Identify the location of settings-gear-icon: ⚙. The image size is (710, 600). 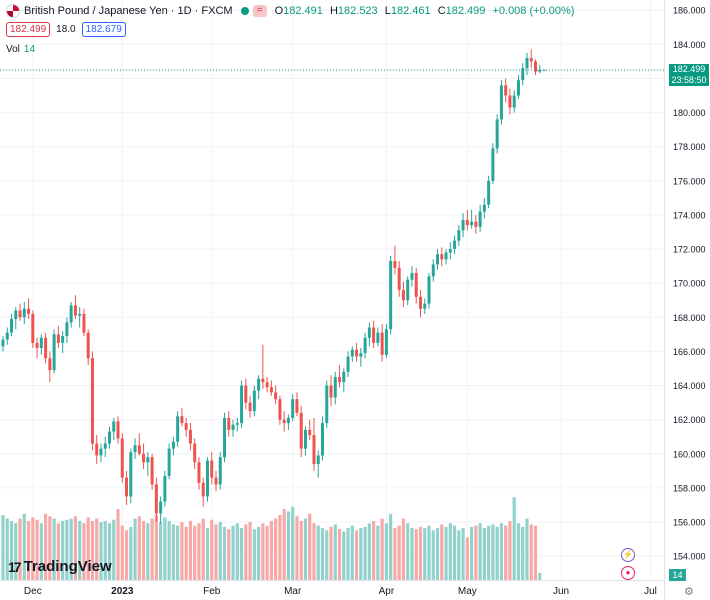
(689, 592).